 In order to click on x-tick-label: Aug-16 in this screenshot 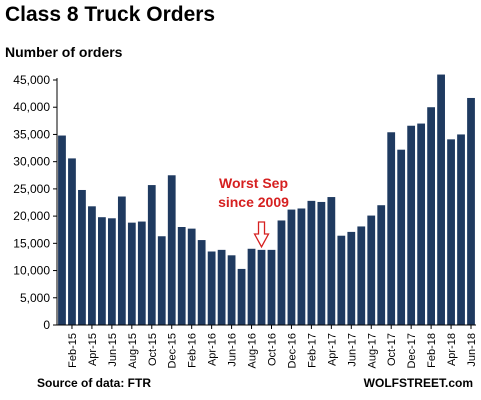, I will do `click(253, 350)`.